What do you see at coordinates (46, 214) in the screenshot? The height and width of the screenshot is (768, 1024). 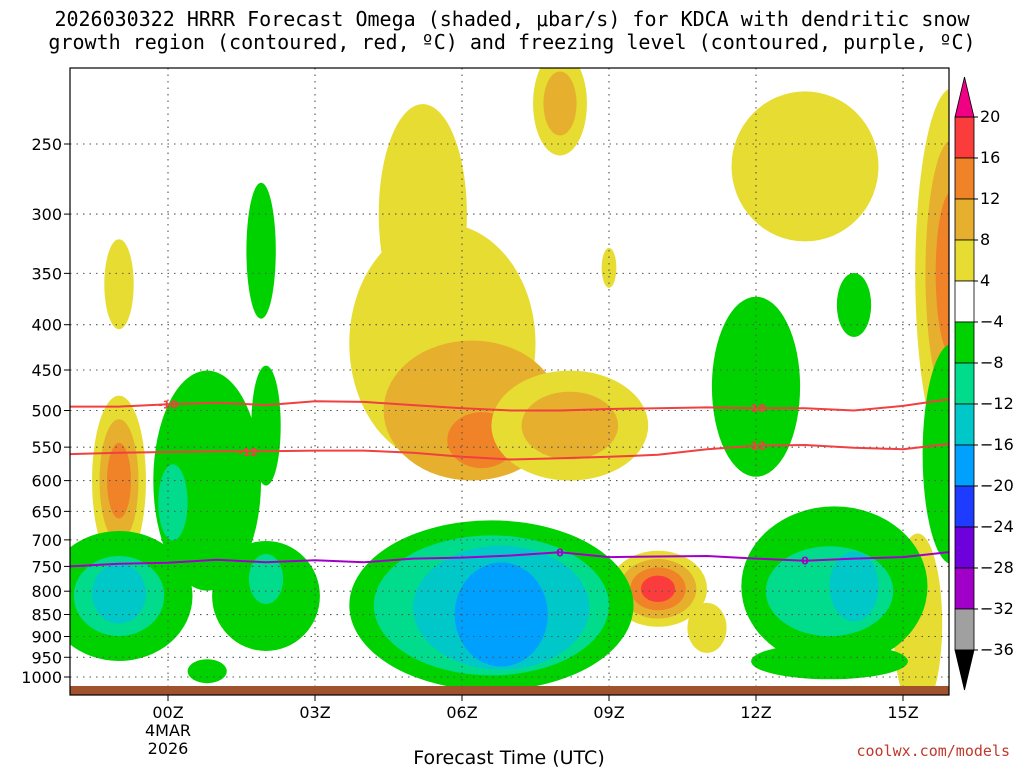 I see `y-tick-label-300: 300` at bounding box center [46, 214].